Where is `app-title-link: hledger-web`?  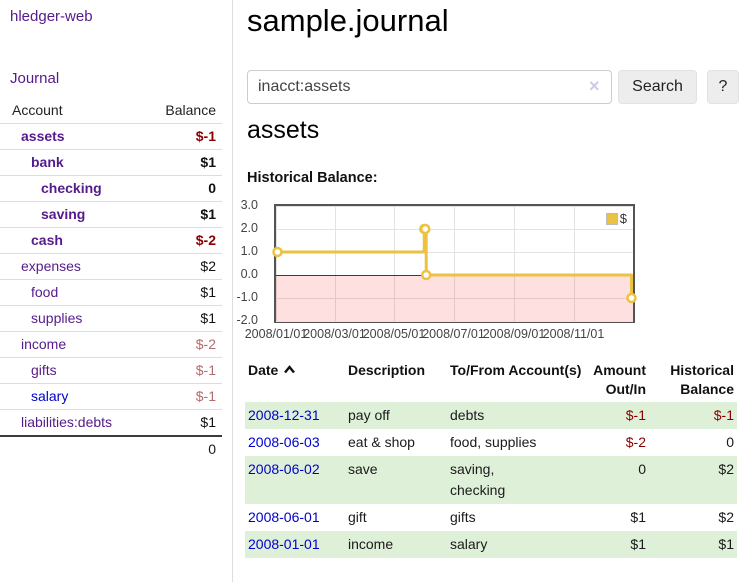
app-title-link: hledger-web is located at coordinates (51, 16).